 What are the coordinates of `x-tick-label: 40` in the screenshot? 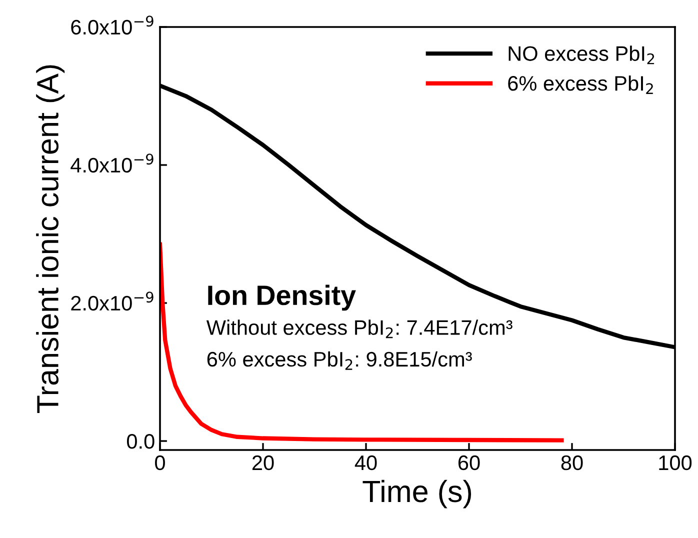 It's located at (365, 462).